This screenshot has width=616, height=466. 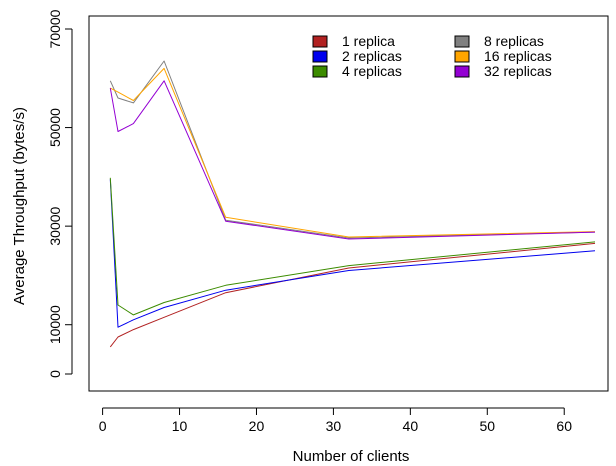 I want to click on y-tick-label: 30000, so click(x=55, y=225).